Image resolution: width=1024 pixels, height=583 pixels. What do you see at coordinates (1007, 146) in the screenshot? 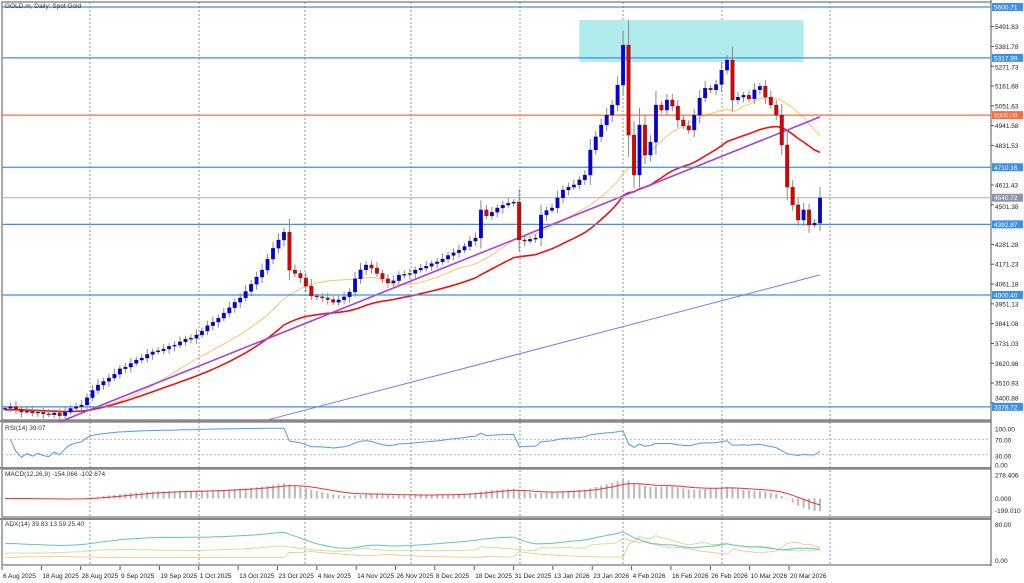
I see `y-tick-label: 4831.53` at bounding box center [1007, 146].